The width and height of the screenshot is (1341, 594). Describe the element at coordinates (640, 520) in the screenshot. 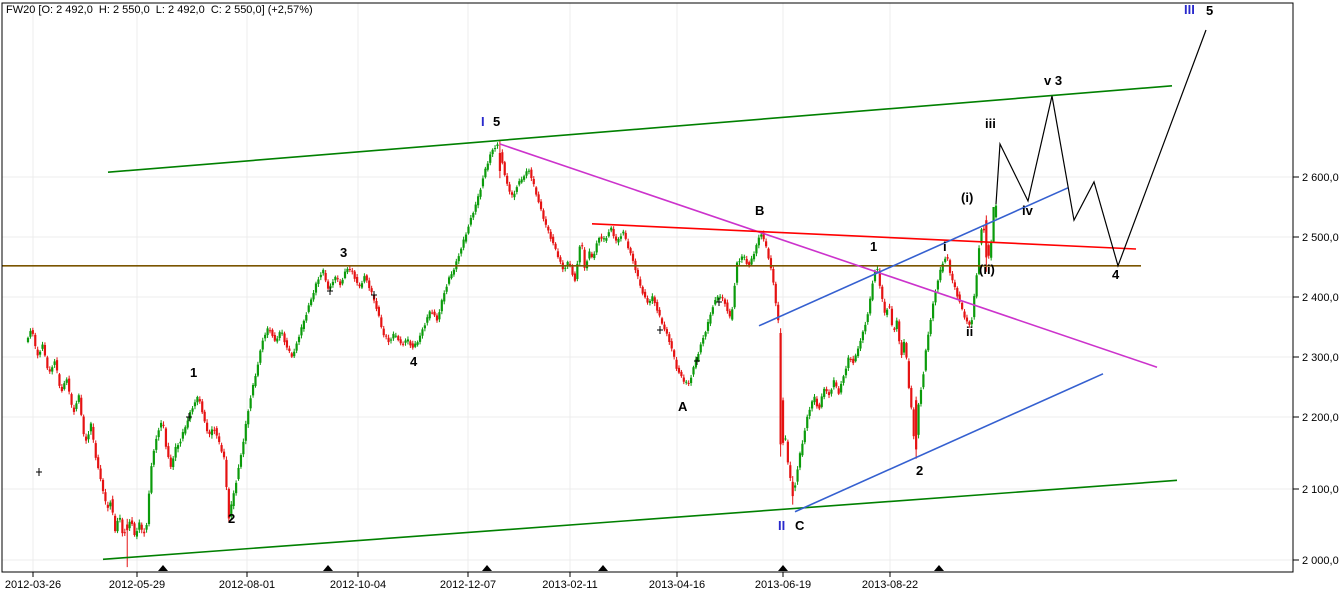

I see `lower-green-channel` at that location.